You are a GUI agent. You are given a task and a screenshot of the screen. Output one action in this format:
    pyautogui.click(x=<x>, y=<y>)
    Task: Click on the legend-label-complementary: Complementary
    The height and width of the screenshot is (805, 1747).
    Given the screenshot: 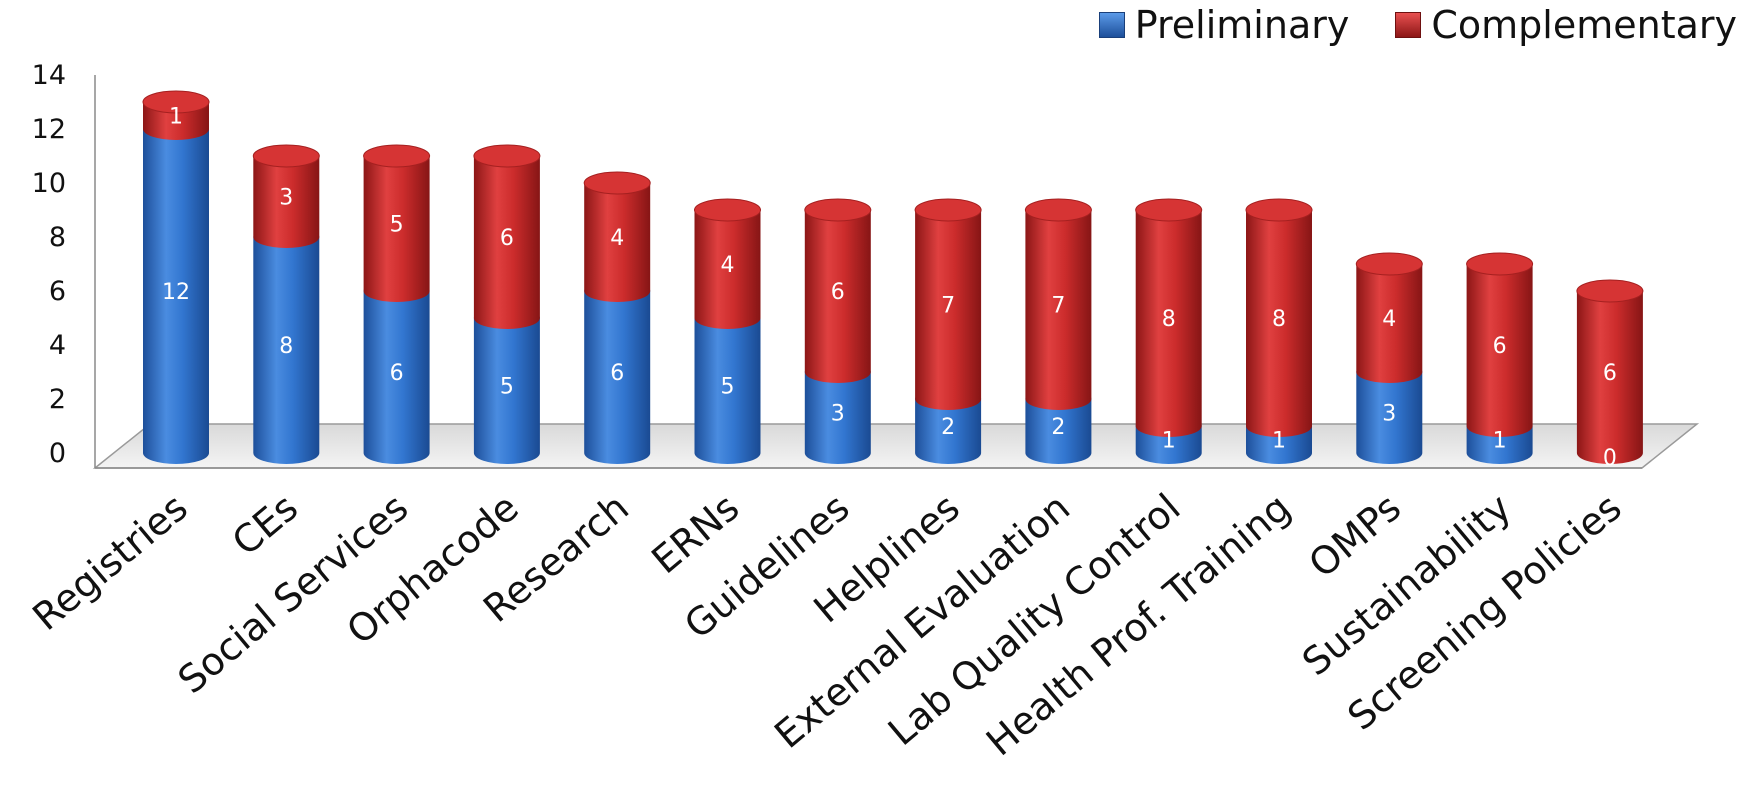 What is the action you would take?
    pyautogui.click(x=1584, y=25)
    